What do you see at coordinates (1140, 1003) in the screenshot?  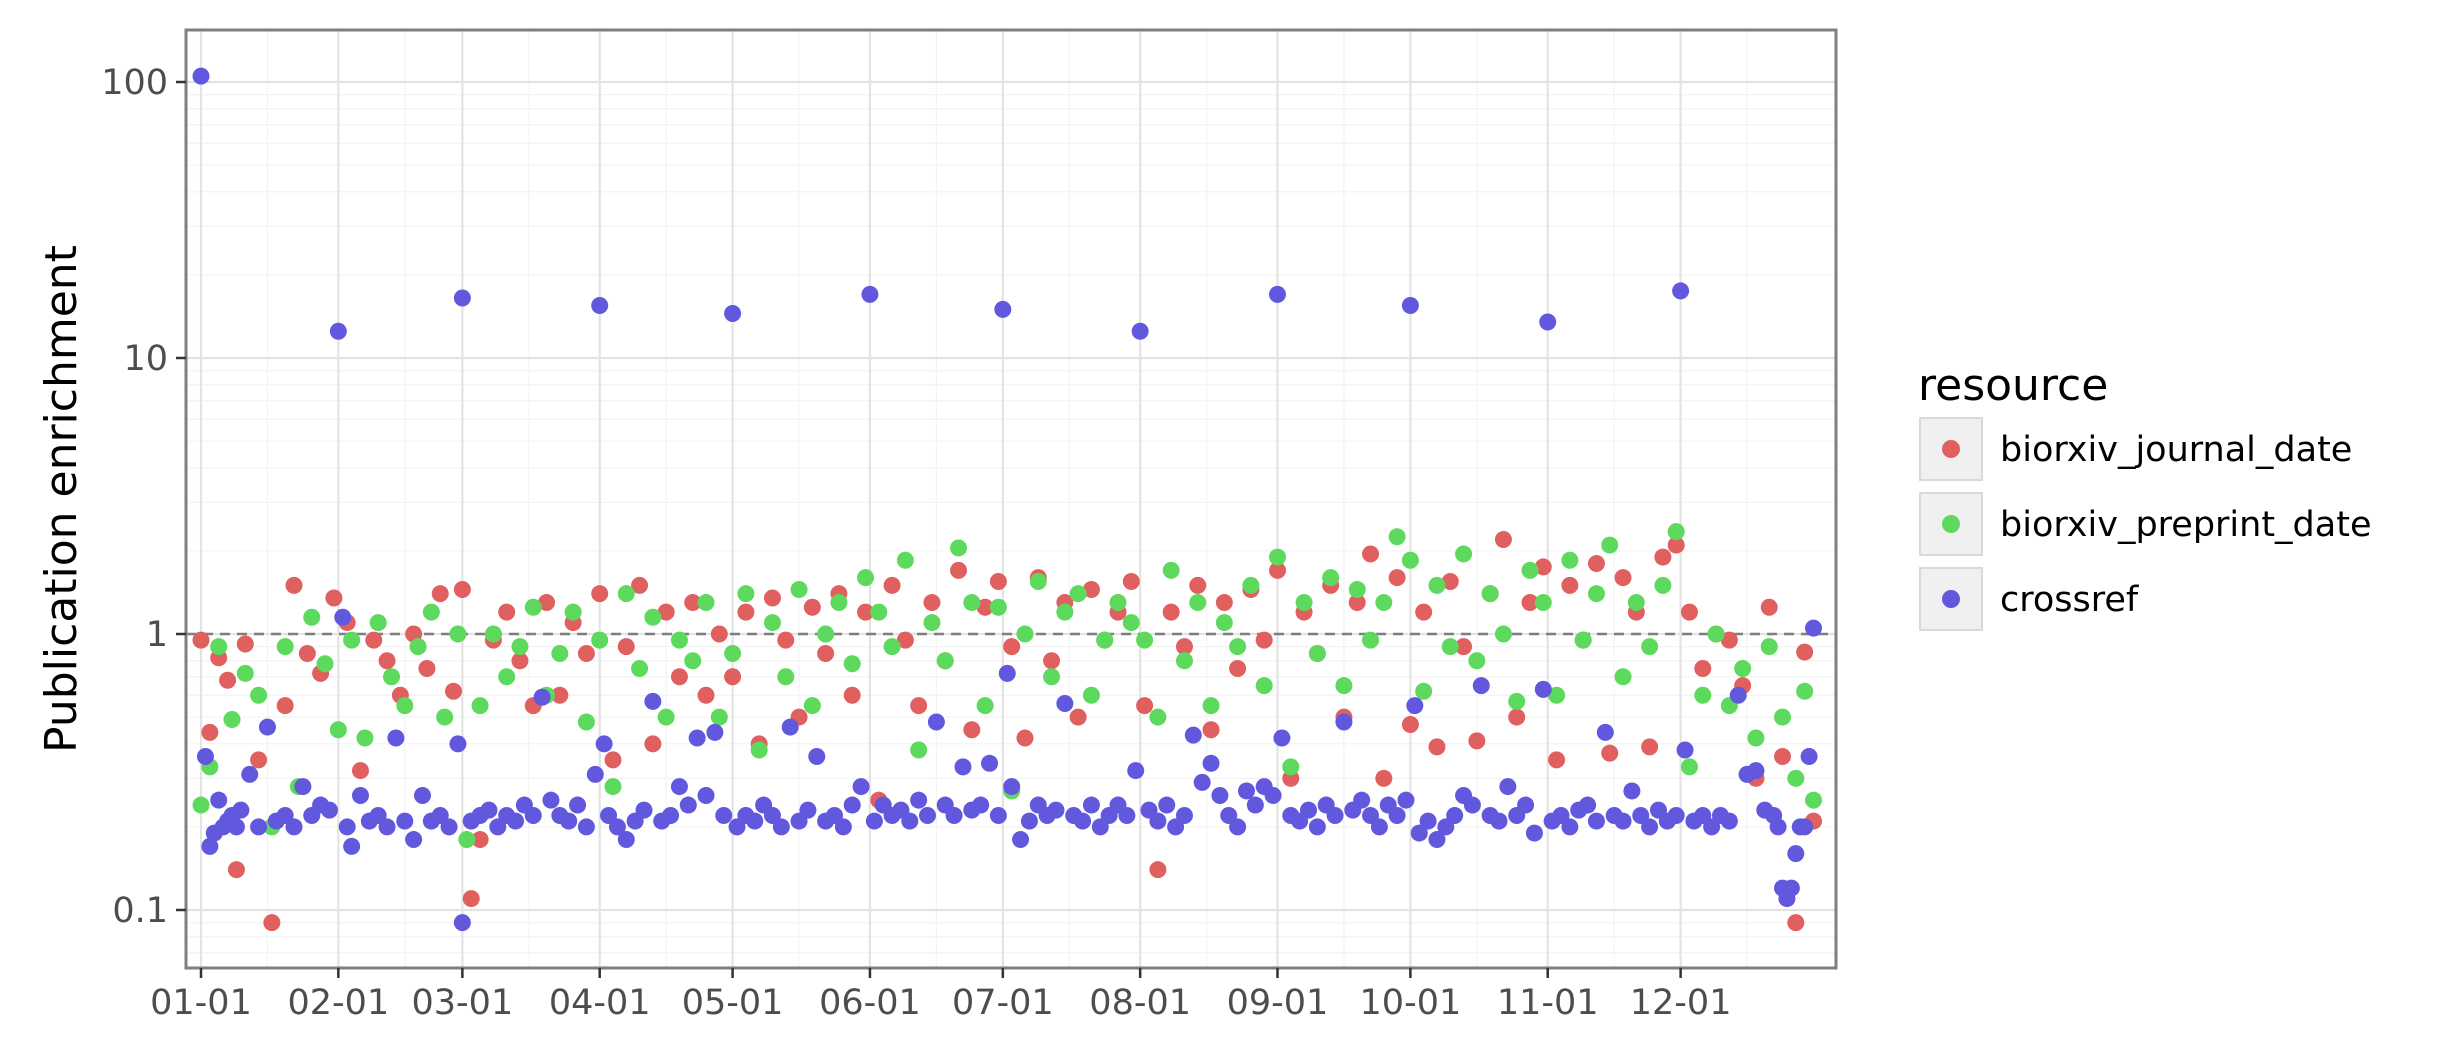 I see `x-tick-label: 08-01` at bounding box center [1140, 1003].